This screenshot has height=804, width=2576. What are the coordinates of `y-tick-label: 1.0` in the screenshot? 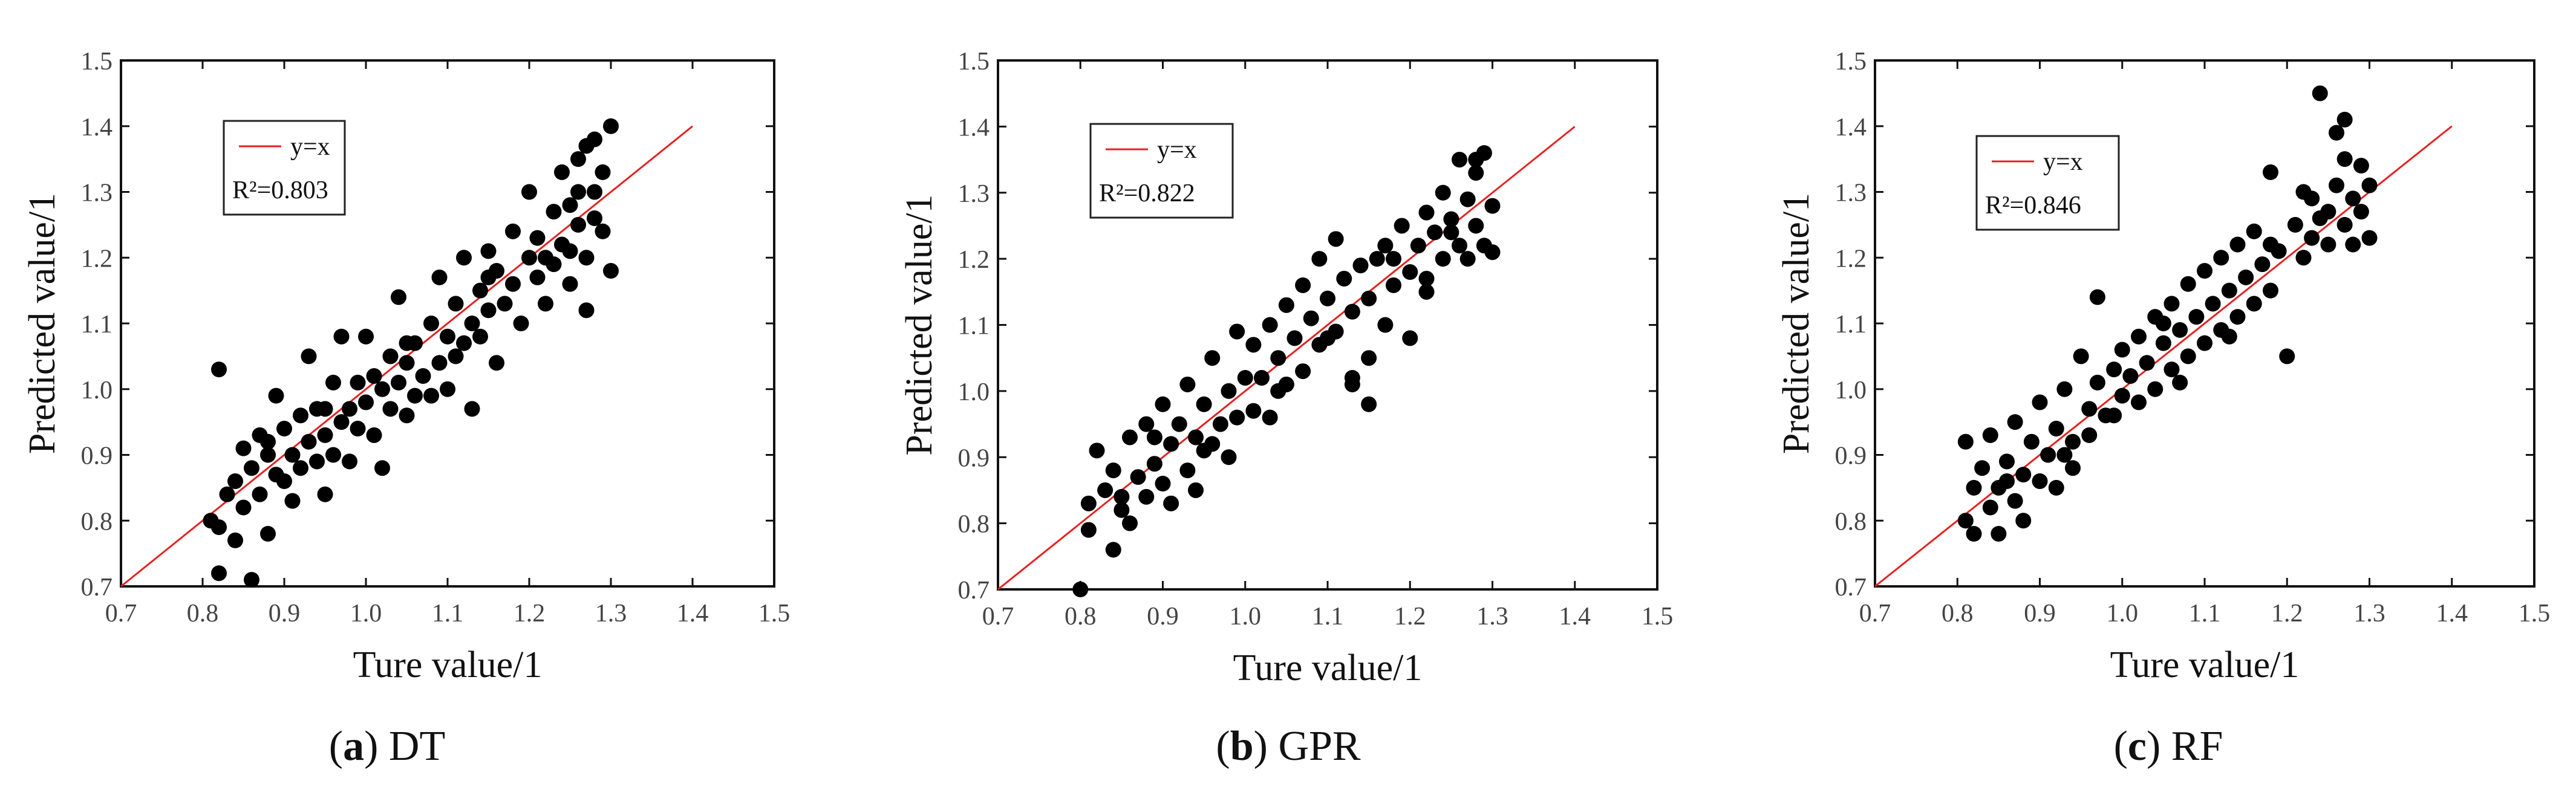 It's located at (974, 392).